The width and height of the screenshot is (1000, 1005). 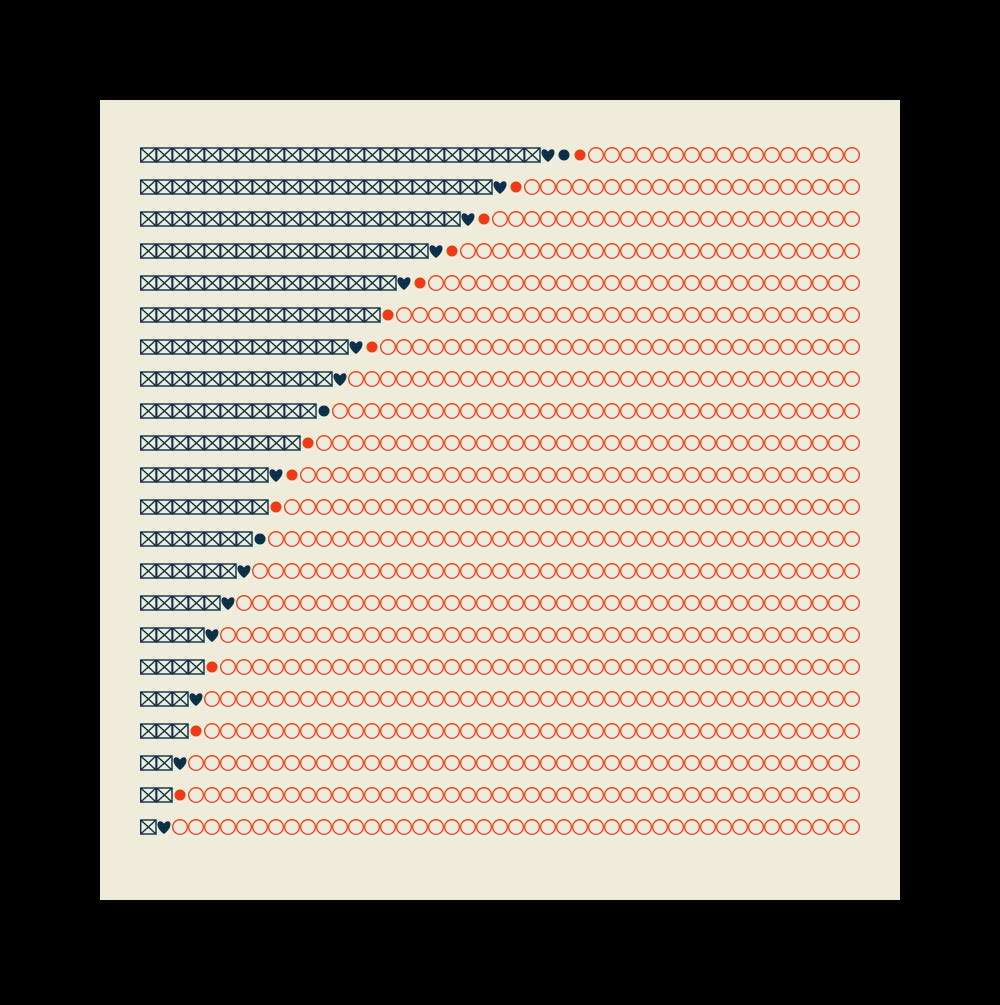 I want to click on dark-dot, so click(x=260, y=539).